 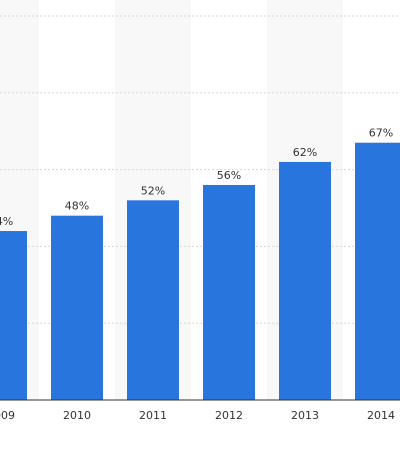 What do you see at coordinates (153, 415) in the screenshot?
I see `x-tick-label: 2011` at bounding box center [153, 415].